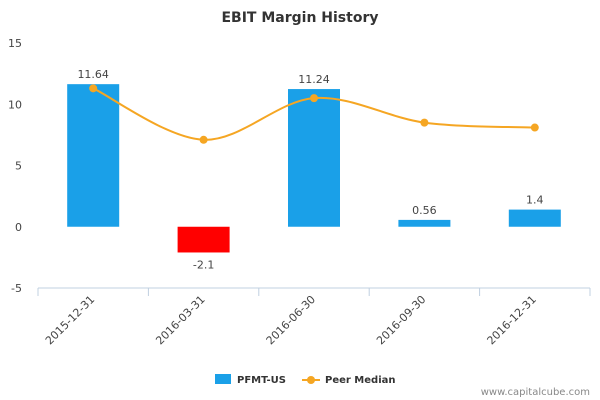 The height and width of the screenshot is (400, 600). I want to click on watermark: www.capitalcube.com, so click(535, 392).